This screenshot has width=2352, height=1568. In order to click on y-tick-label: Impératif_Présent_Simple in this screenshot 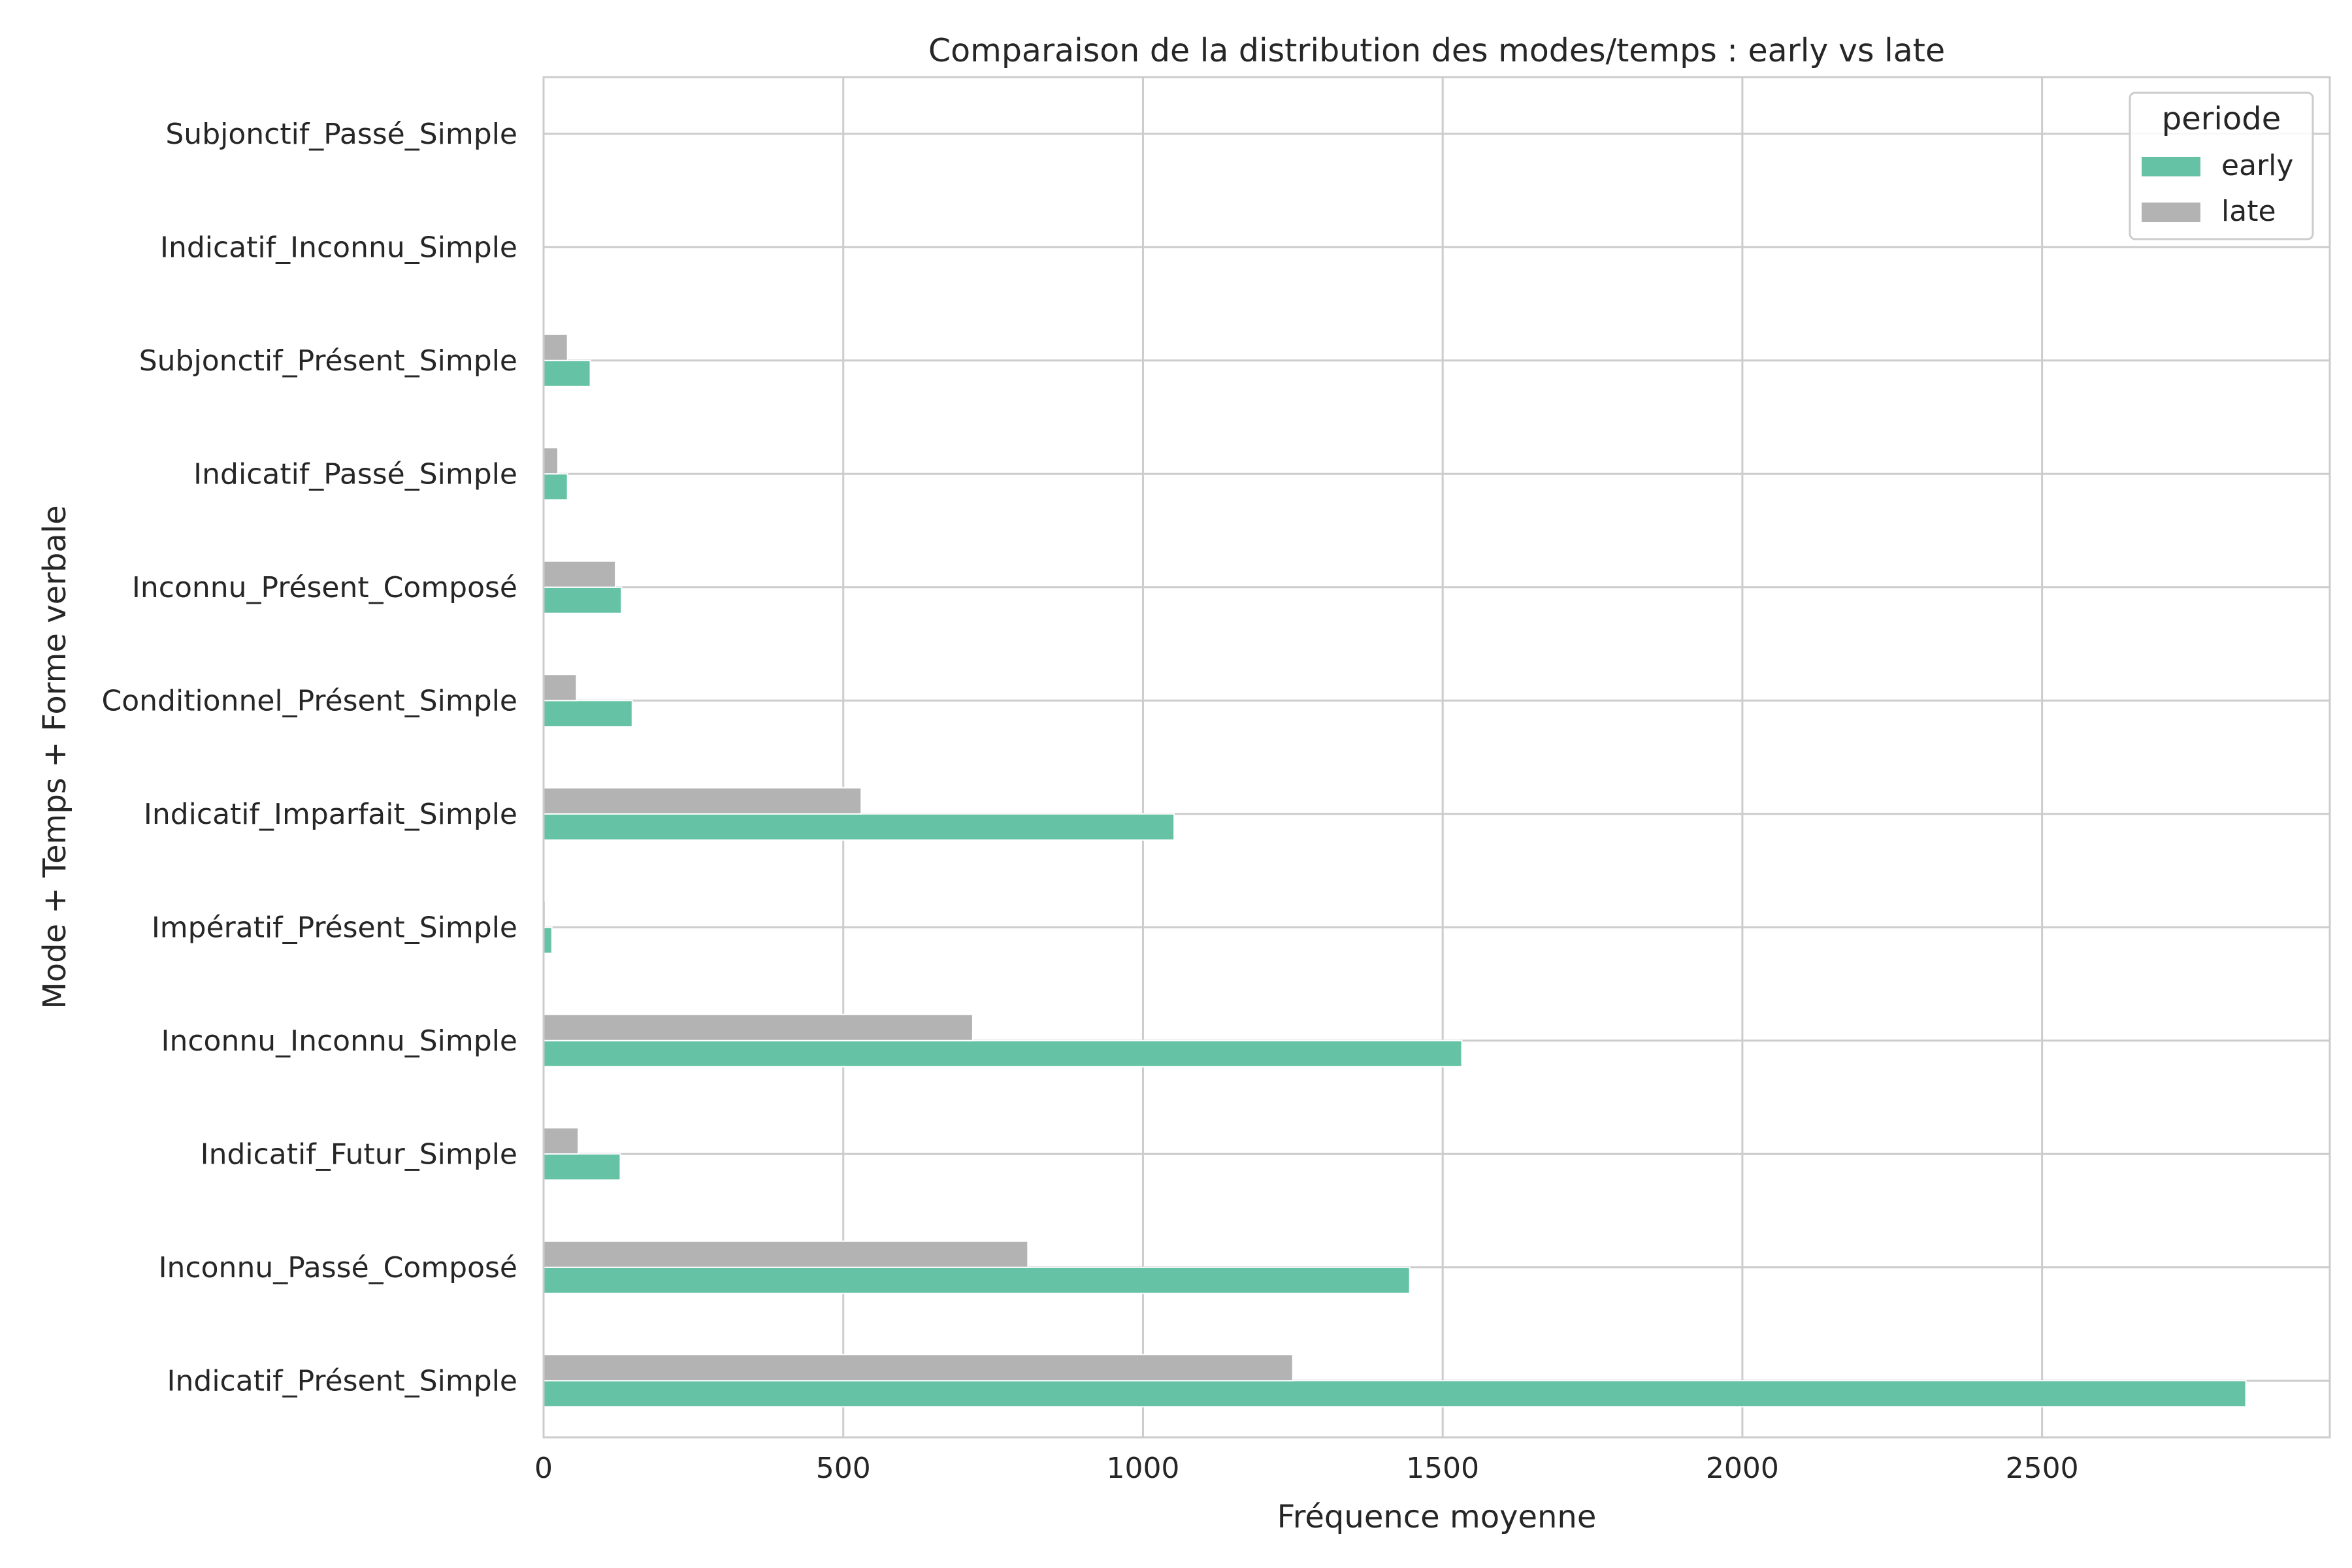, I will do `click(334, 927)`.